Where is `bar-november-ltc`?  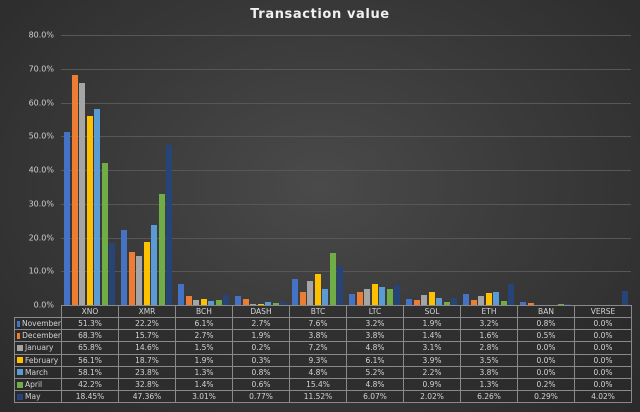 bar-november-ltc is located at coordinates (352, 299).